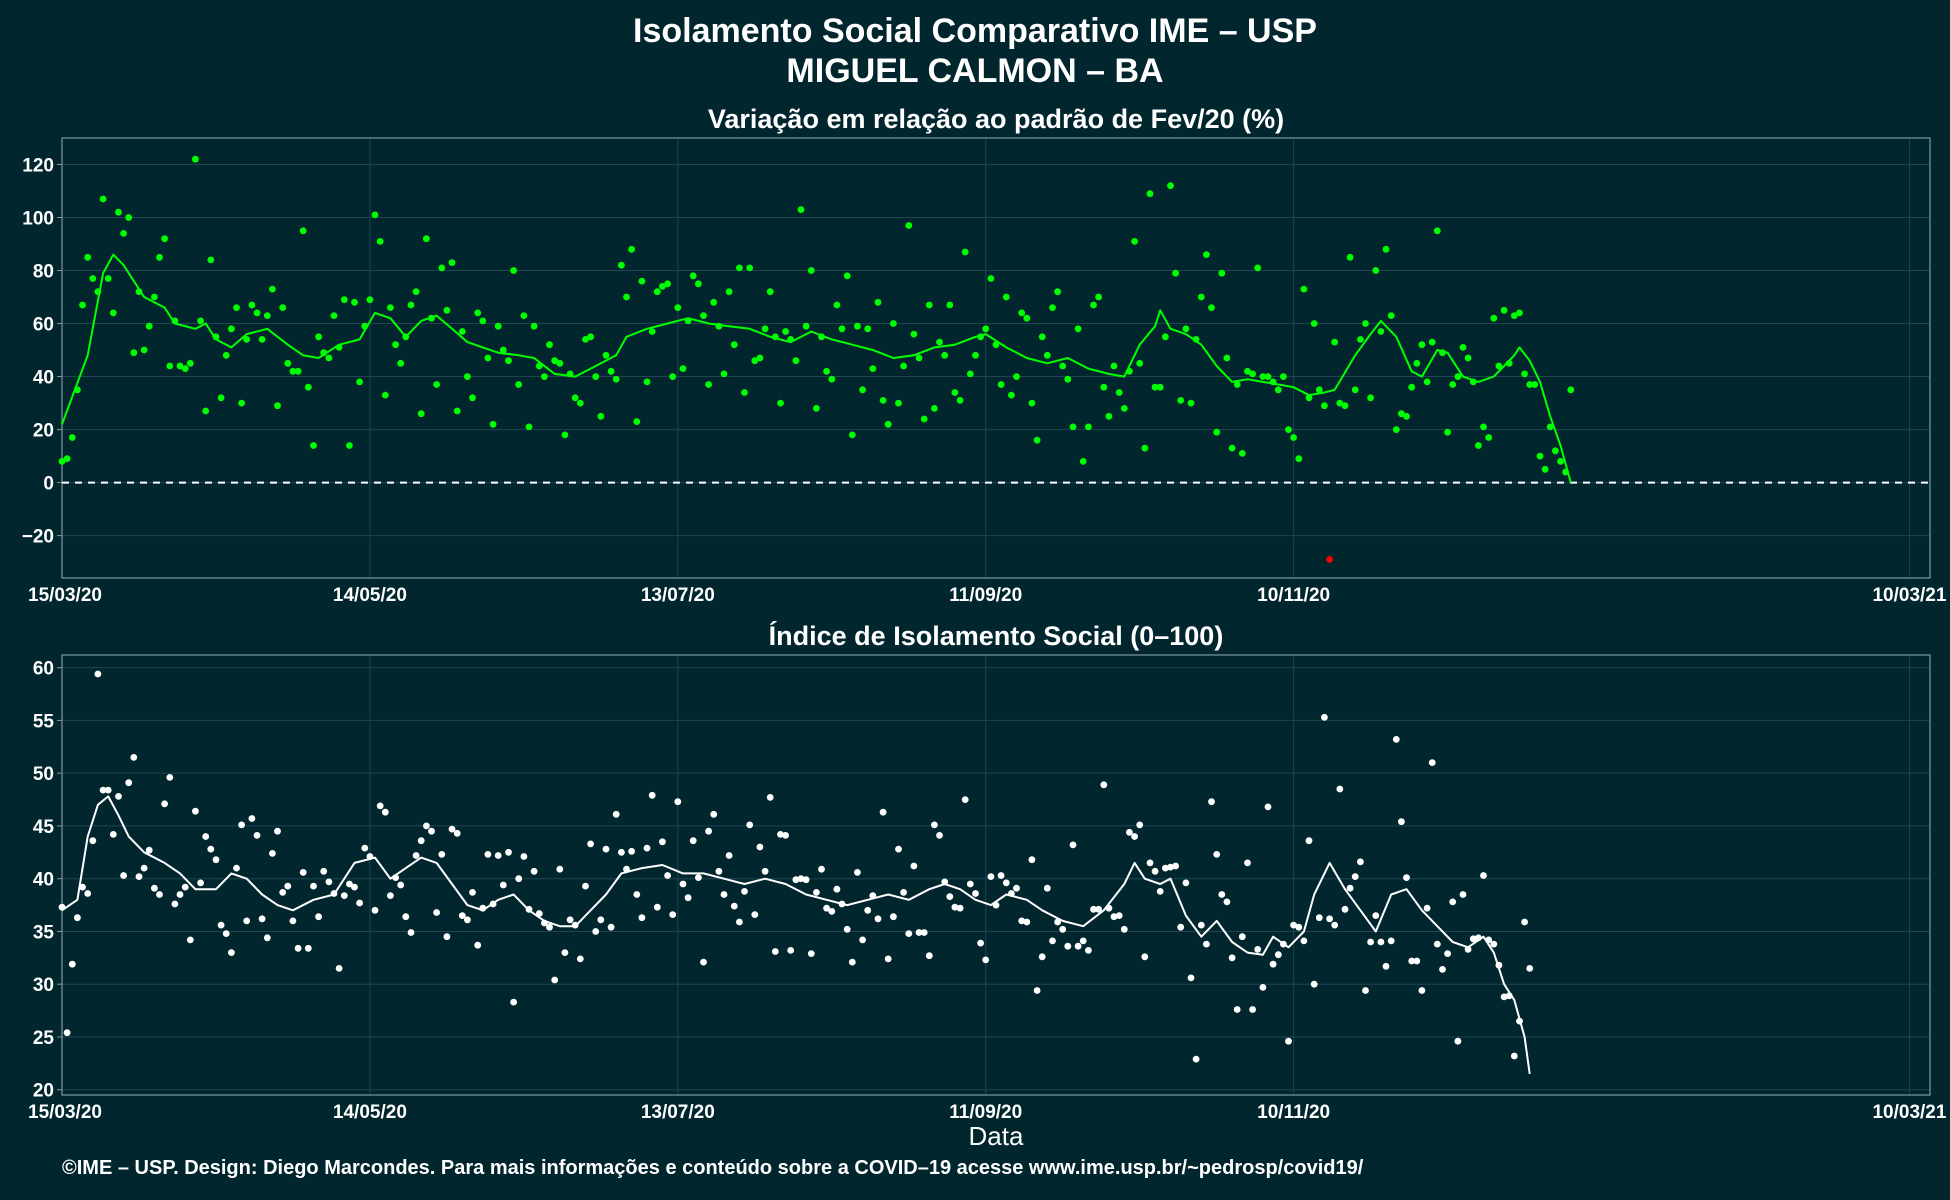  I want to click on var-xtick-label-1: 14/05/20, so click(370, 595).